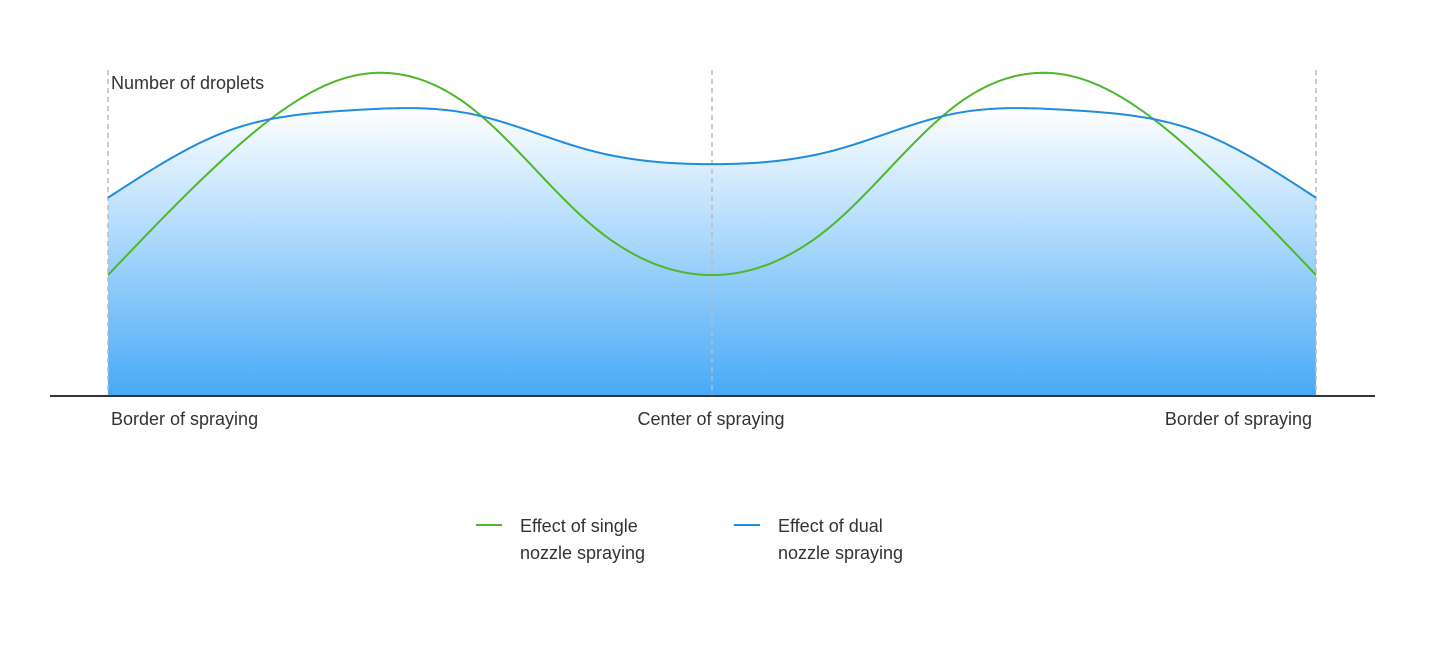  What do you see at coordinates (188, 83) in the screenshot?
I see `y-axis-label: Number of droplets` at bounding box center [188, 83].